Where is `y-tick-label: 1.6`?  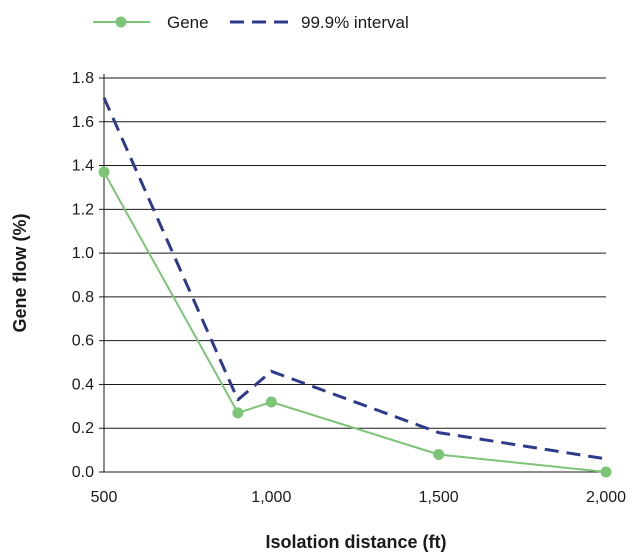
y-tick-label: 1.6 is located at coordinates (83, 122).